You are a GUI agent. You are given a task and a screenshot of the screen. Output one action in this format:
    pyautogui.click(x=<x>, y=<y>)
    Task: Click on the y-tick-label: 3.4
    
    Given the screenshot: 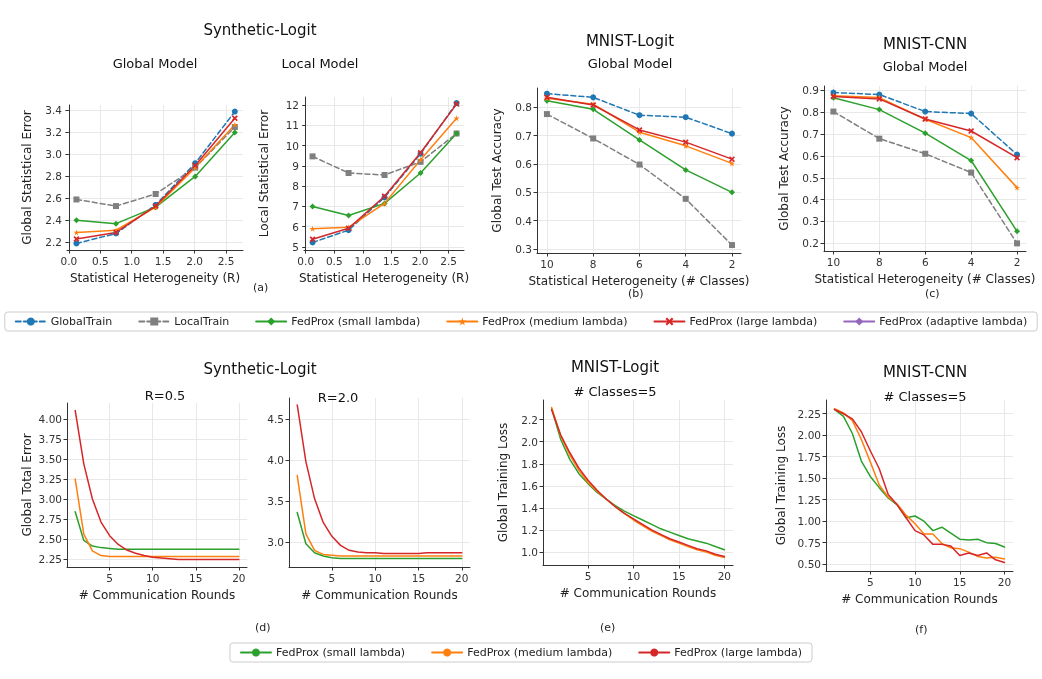 What is the action you would take?
    pyautogui.click(x=54, y=110)
    